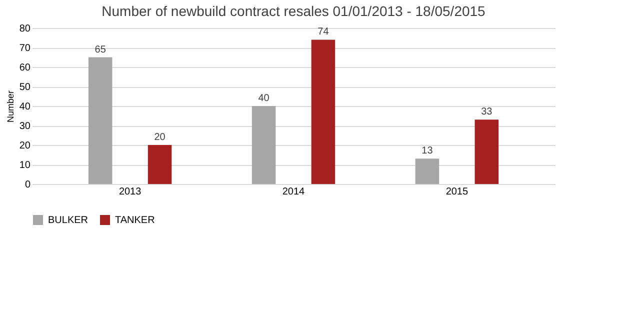 The width and height of the screenshot is (620, 320). I want to click on y-tick-label: 10, so click(25, 165).